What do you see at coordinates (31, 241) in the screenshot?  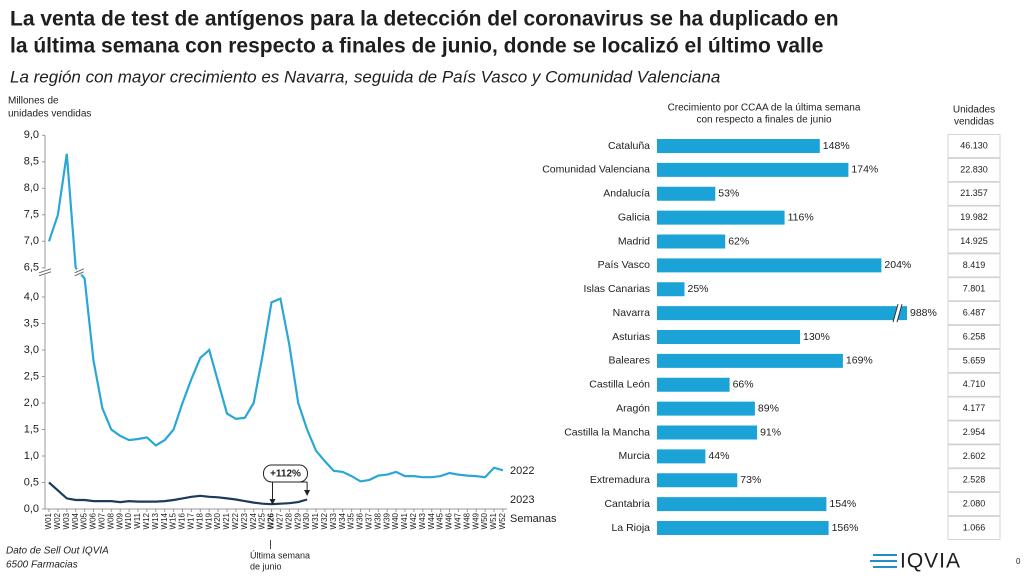 I see `y-tick-label: 7,0` at bounding box center [31, 241].